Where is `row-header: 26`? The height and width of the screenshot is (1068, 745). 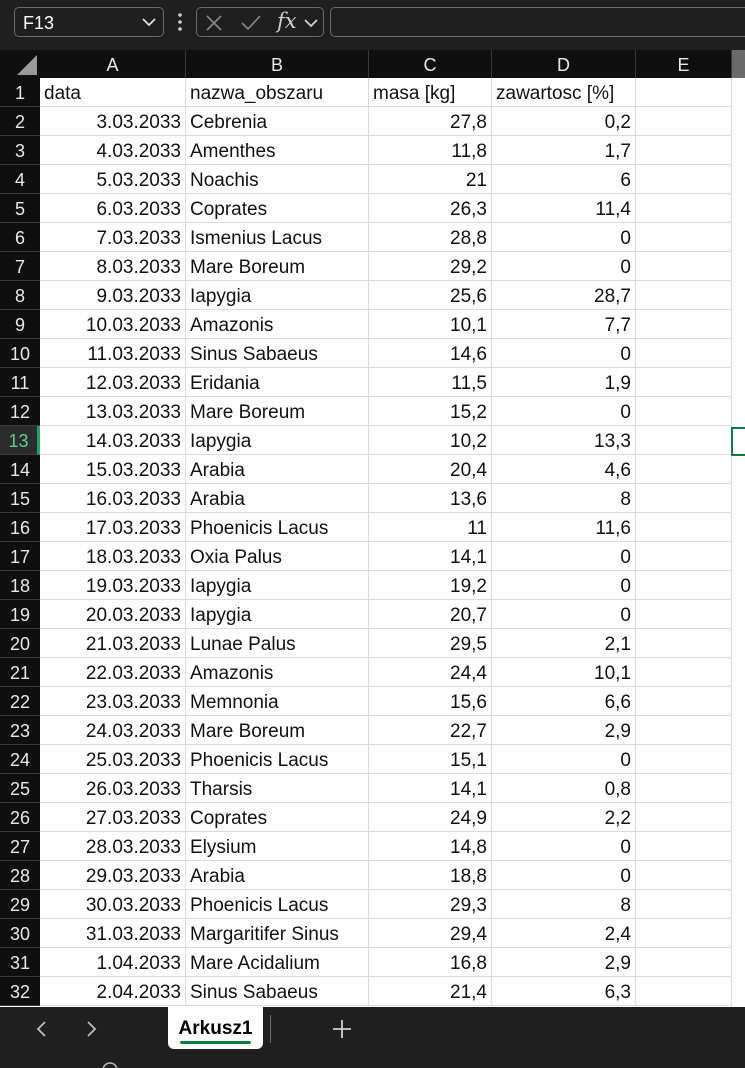 row-header: 26 is located at coordinates (20, 817).